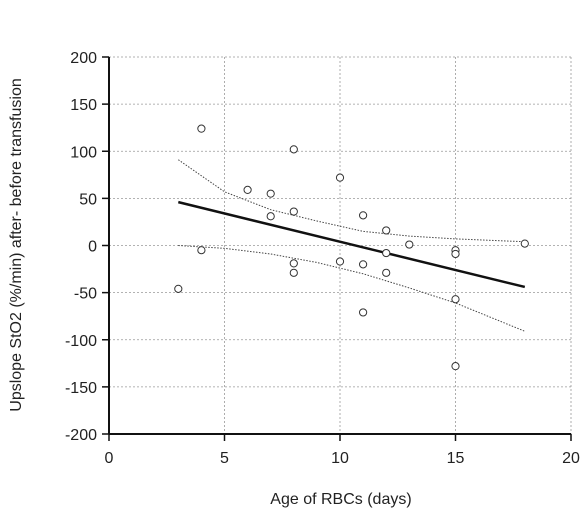 This screenshot has height=516, width=586. What do you see at coordinates (81, 341) in the screenshot?
I see `y-tick-label: -100` at bounding box center [81, 341].